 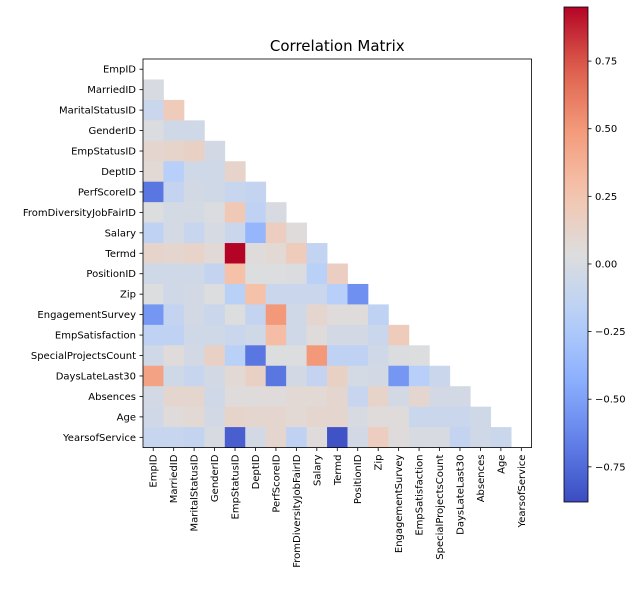 What do you see at coordinates (317, 356) in the screenshot?
I see `heatmap-cell-SpecialProjectsCount-Salary` at bounding box center [317, 356].